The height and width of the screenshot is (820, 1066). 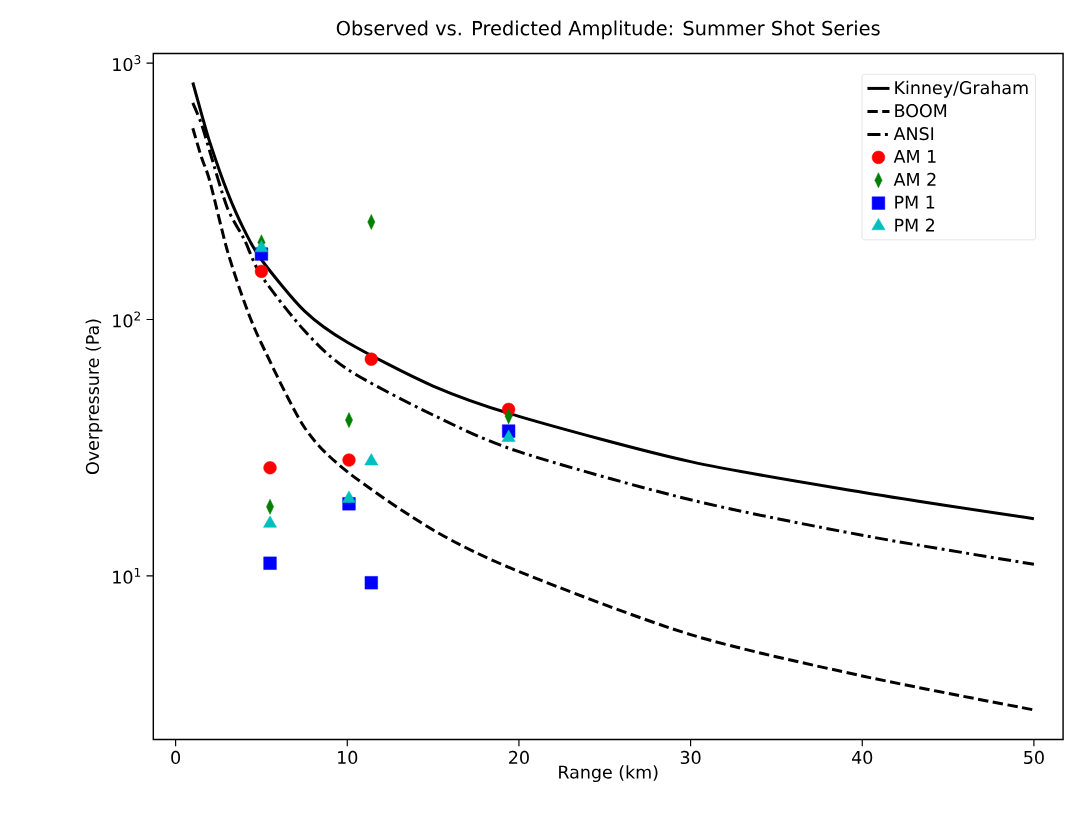 I want to click on legend-label: Kinney/Graham, so click(x=961, y=89).